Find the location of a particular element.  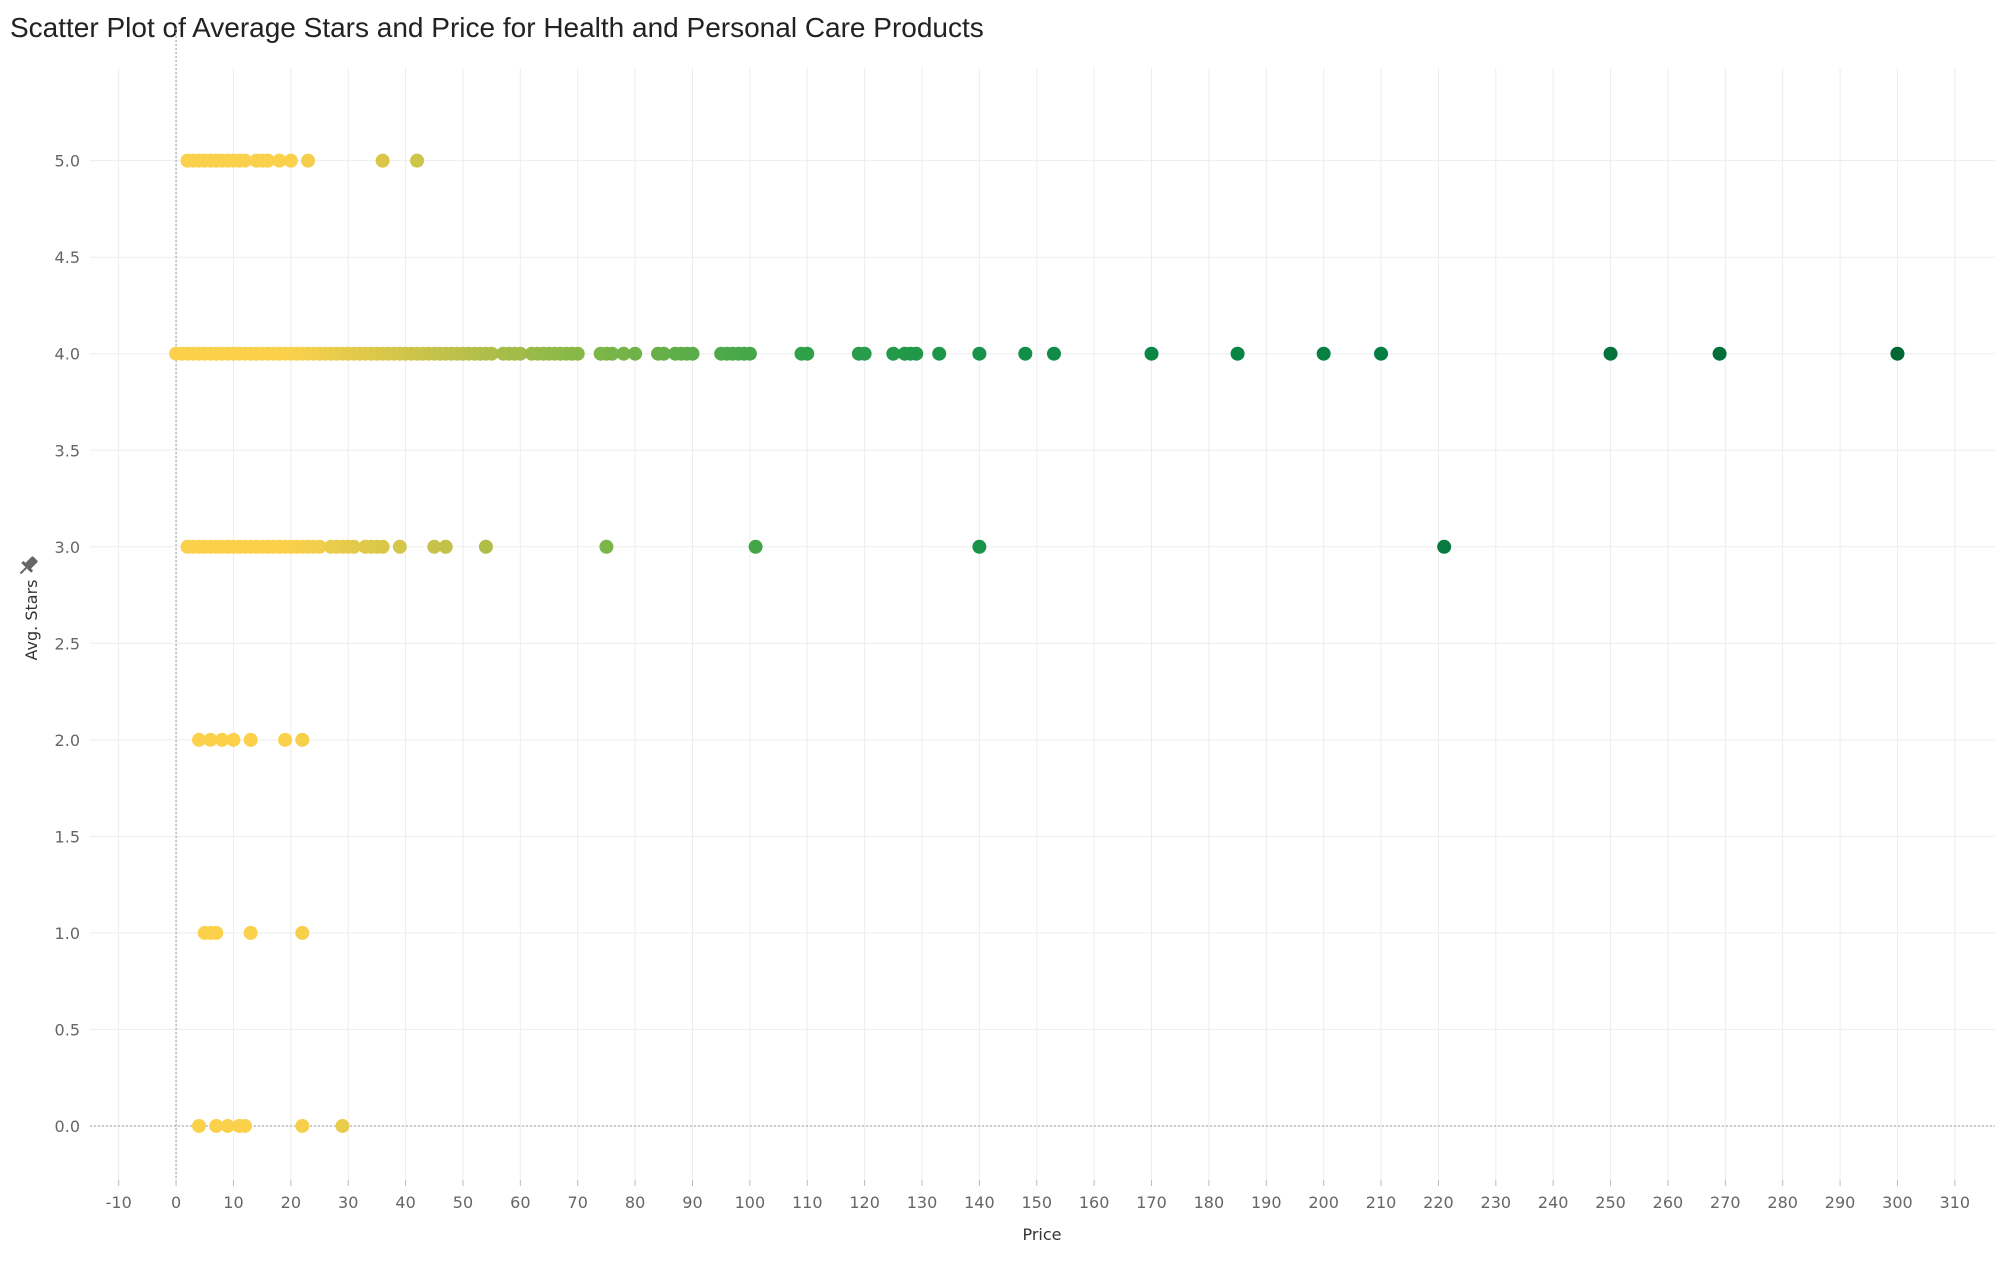

y-tick-label: 4.0 is located at coordinates (67, 354).